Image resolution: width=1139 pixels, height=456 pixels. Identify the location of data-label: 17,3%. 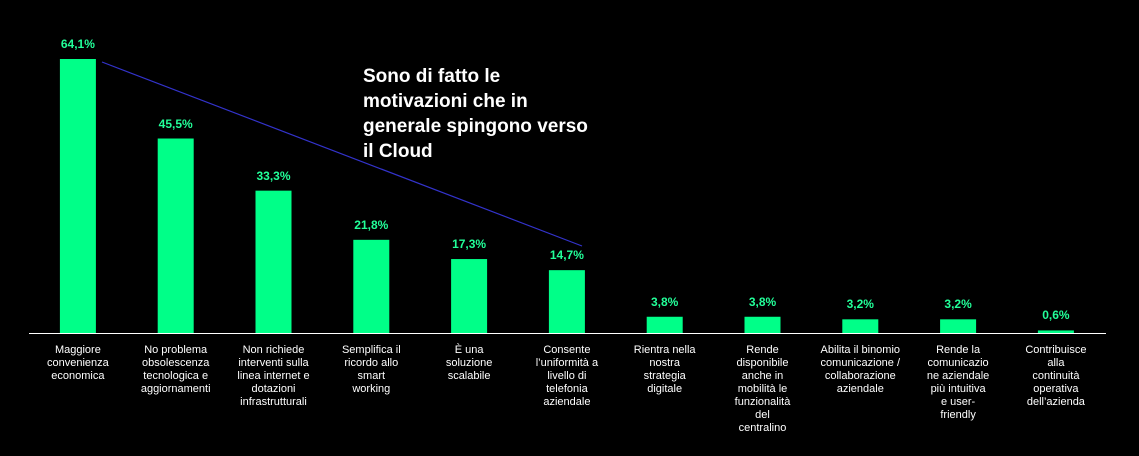
(469, 244).